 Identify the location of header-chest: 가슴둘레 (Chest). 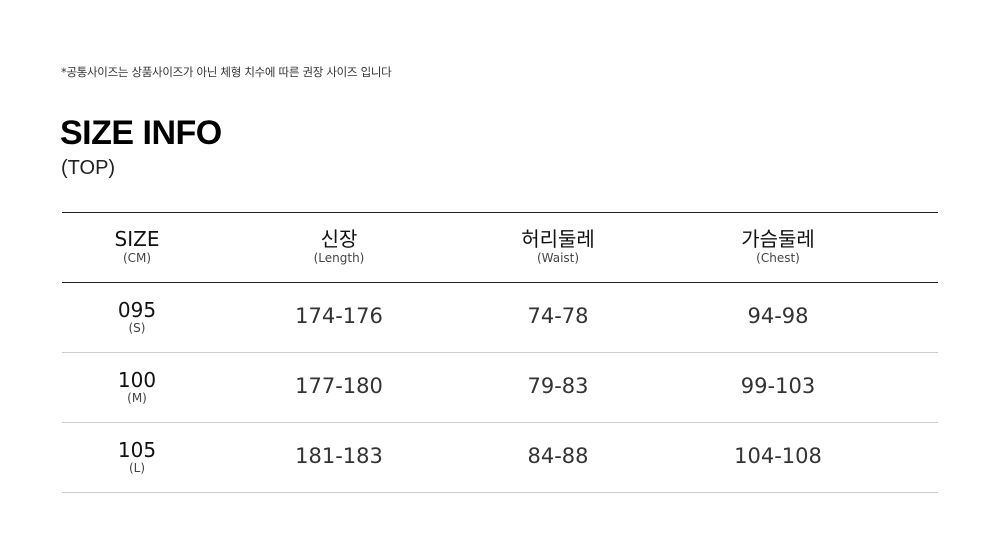
(778, 246).